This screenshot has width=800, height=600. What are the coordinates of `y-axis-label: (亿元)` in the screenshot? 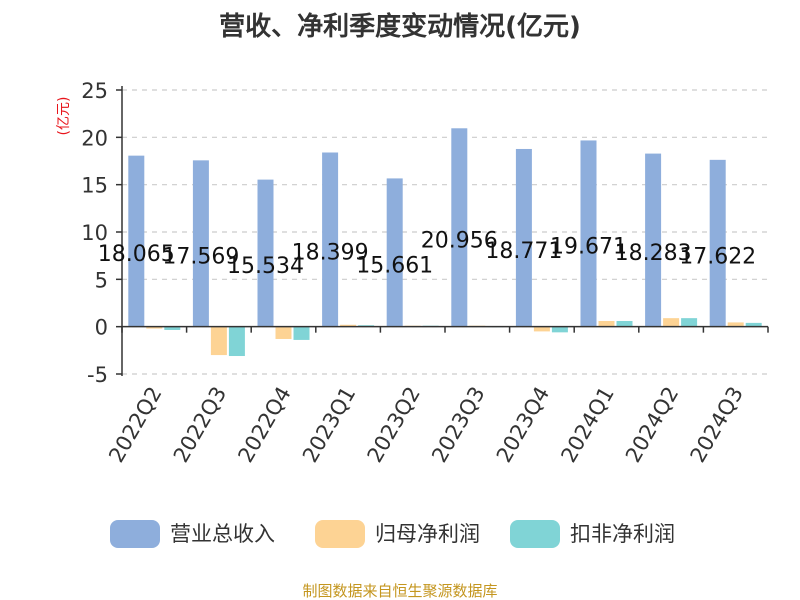 It's located at (64, 116).